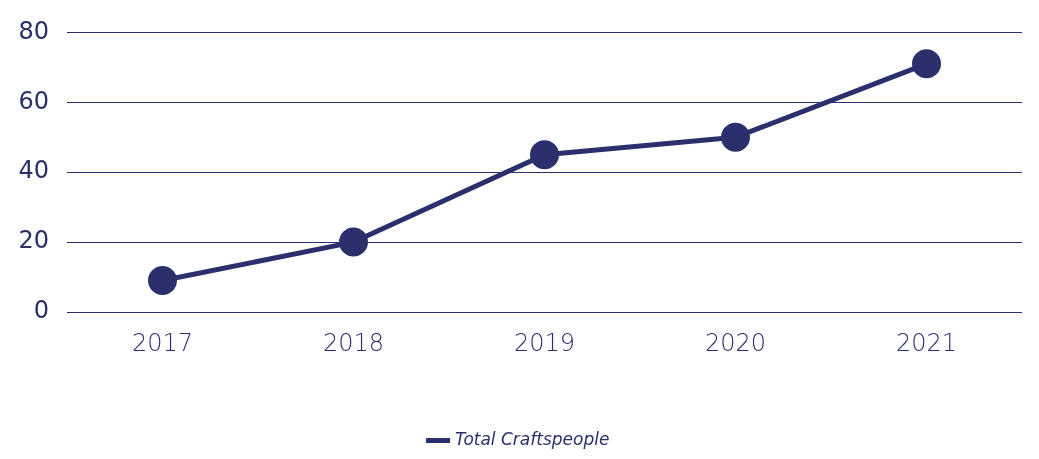 This screenshot has width=1039, height=459. I want to click on y-tick-label: 20, so click(33, 240).